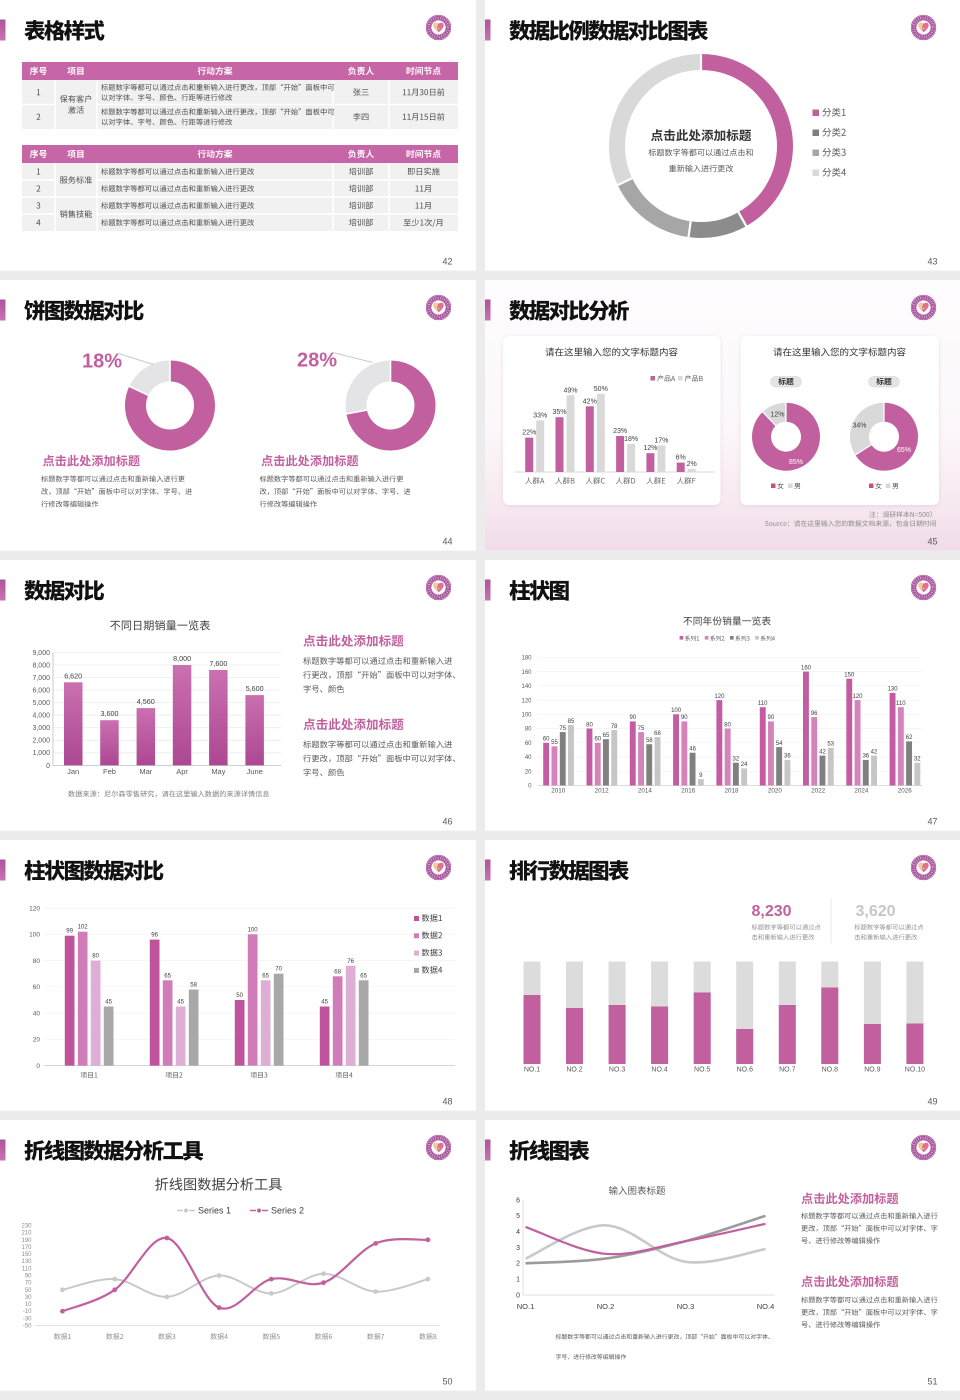  Describe the element at coordinates (518, 1232) in the screenshot. I see `svg-text: 4` at that location.